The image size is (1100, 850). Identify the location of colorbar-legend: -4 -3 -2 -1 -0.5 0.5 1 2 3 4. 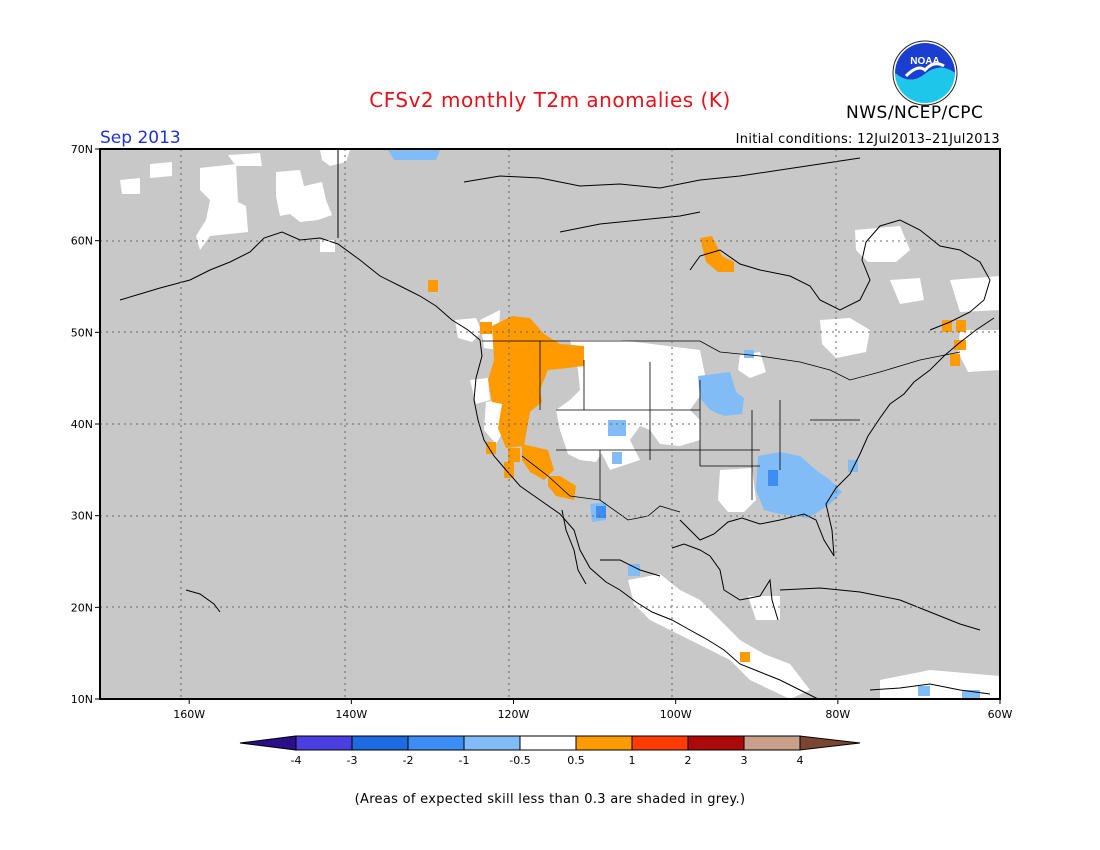
(550, 751).